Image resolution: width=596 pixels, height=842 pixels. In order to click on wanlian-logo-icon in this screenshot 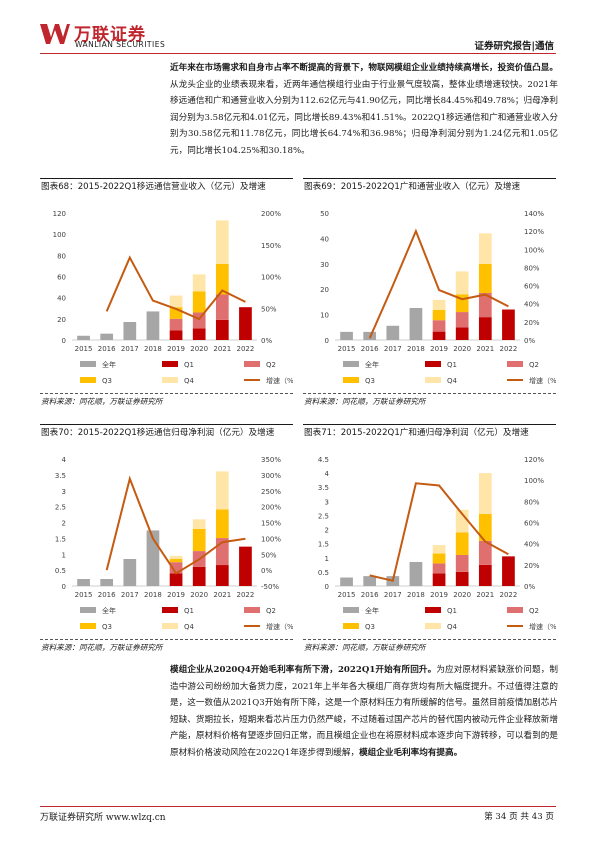, I will do `click(55, 34)`.